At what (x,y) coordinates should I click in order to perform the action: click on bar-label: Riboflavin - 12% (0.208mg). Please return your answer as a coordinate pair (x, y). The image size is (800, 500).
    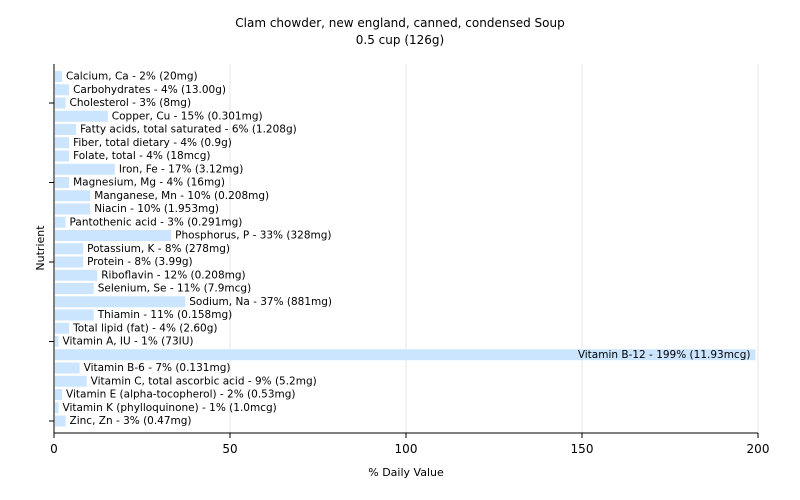
    Looking at the image, I should click on (173, 275).